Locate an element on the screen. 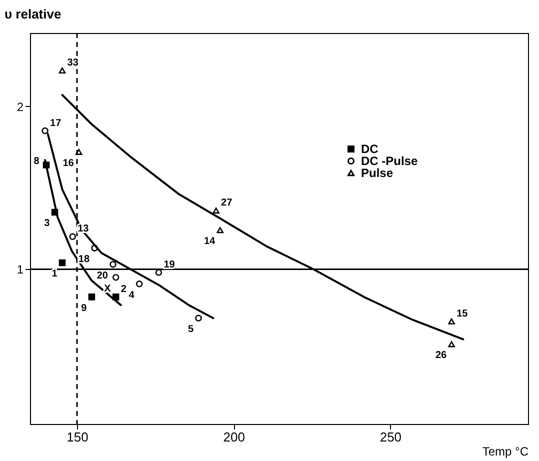 The height and width of the screenshot is (461, 539). annotation: 26 is located at coordinates (441, 356).